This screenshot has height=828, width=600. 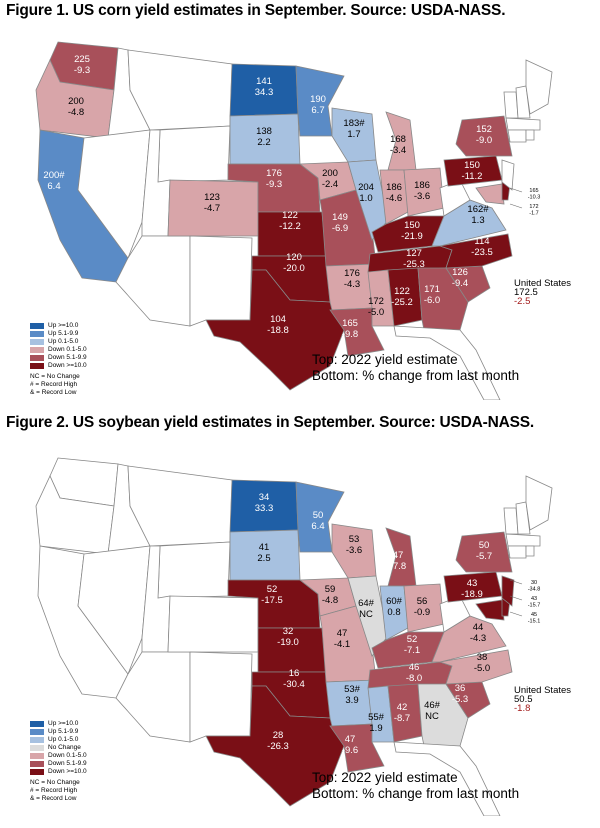 I want to click on state-label-in: 186 -4.6, so click(x=394, y=193).